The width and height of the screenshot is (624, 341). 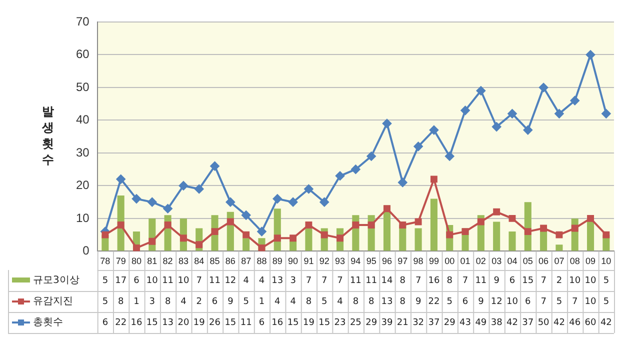 What do you see at coordinates (56, 280) in the screenshot?
I see `legend-label: 규모3이상` at bounding box center [56, 280].